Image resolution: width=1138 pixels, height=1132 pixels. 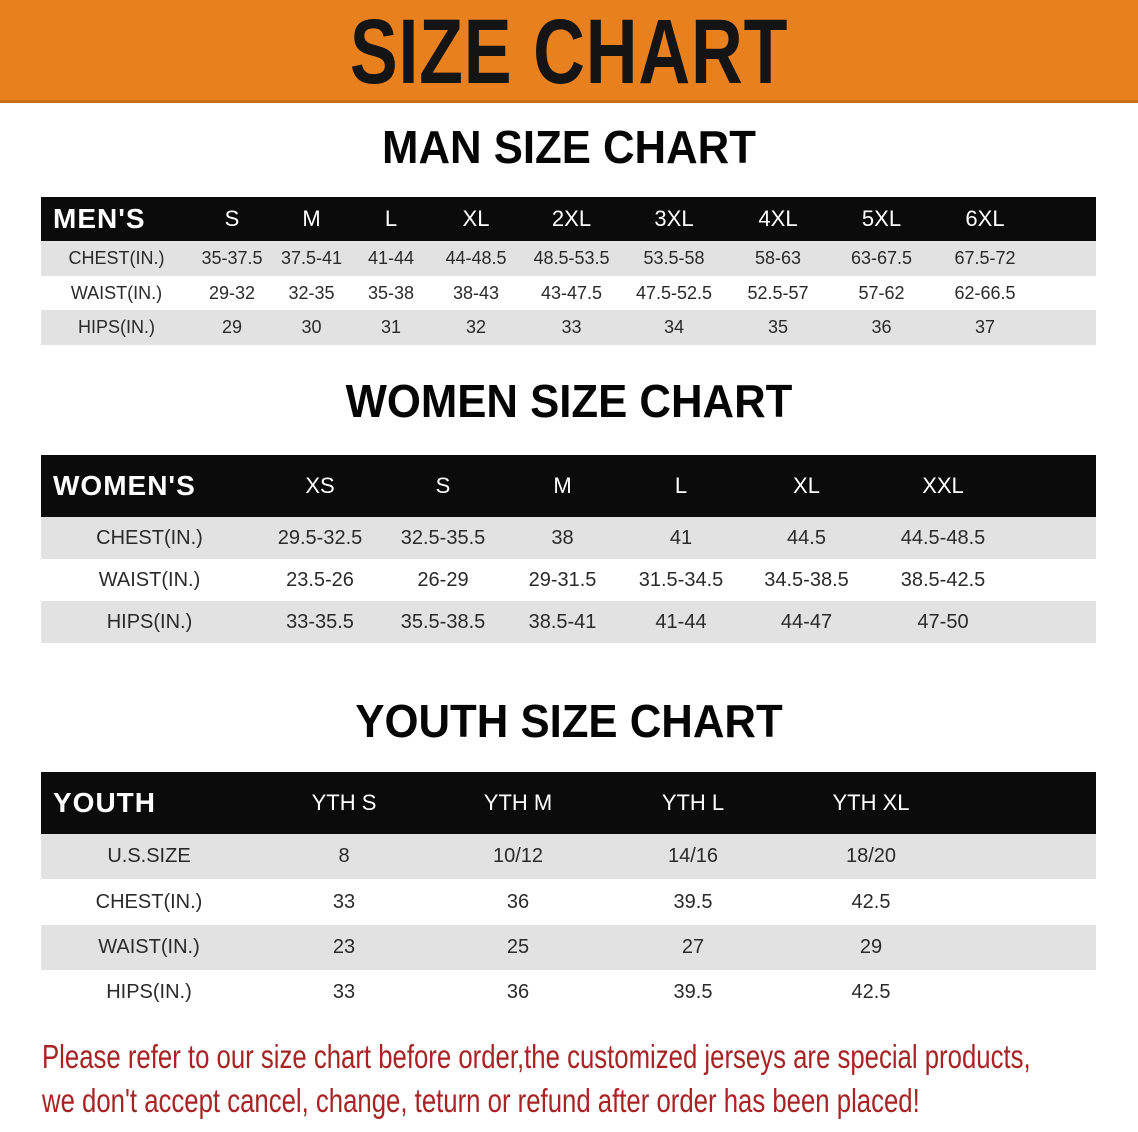 I want to click on measurement-cell: 38.5-42.5, so click(x=943, y=580).